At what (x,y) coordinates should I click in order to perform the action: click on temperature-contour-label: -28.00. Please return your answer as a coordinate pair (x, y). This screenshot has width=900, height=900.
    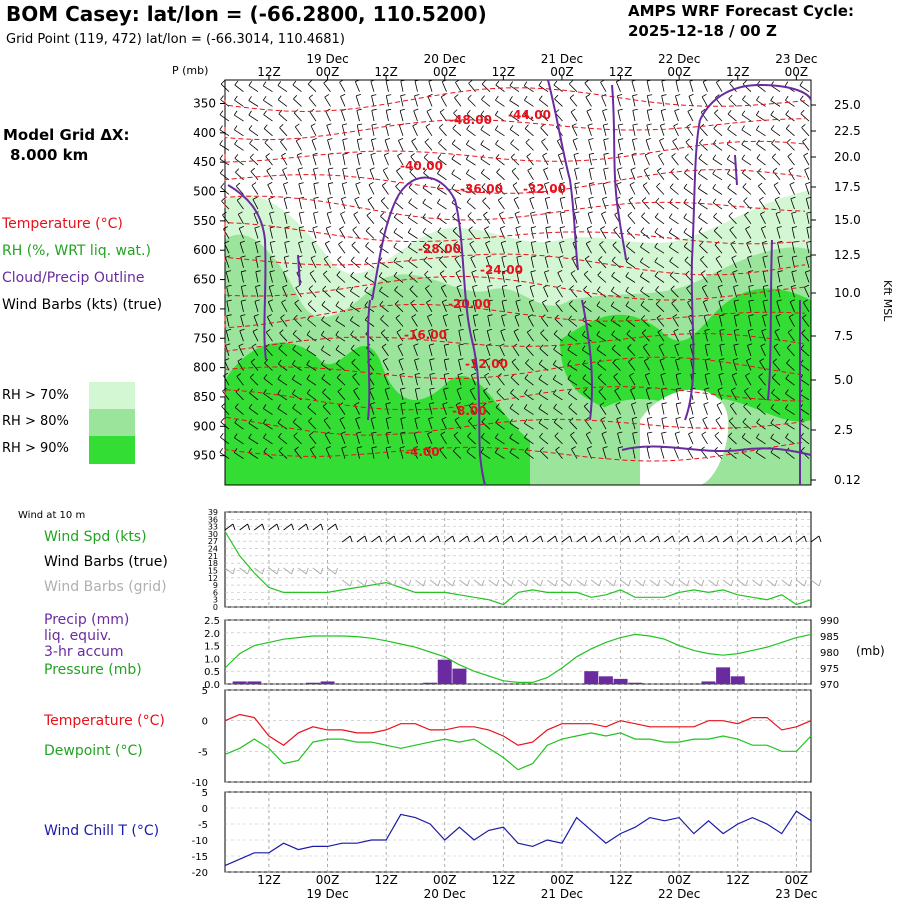
    Looking at the image, I should click on (439, 249).